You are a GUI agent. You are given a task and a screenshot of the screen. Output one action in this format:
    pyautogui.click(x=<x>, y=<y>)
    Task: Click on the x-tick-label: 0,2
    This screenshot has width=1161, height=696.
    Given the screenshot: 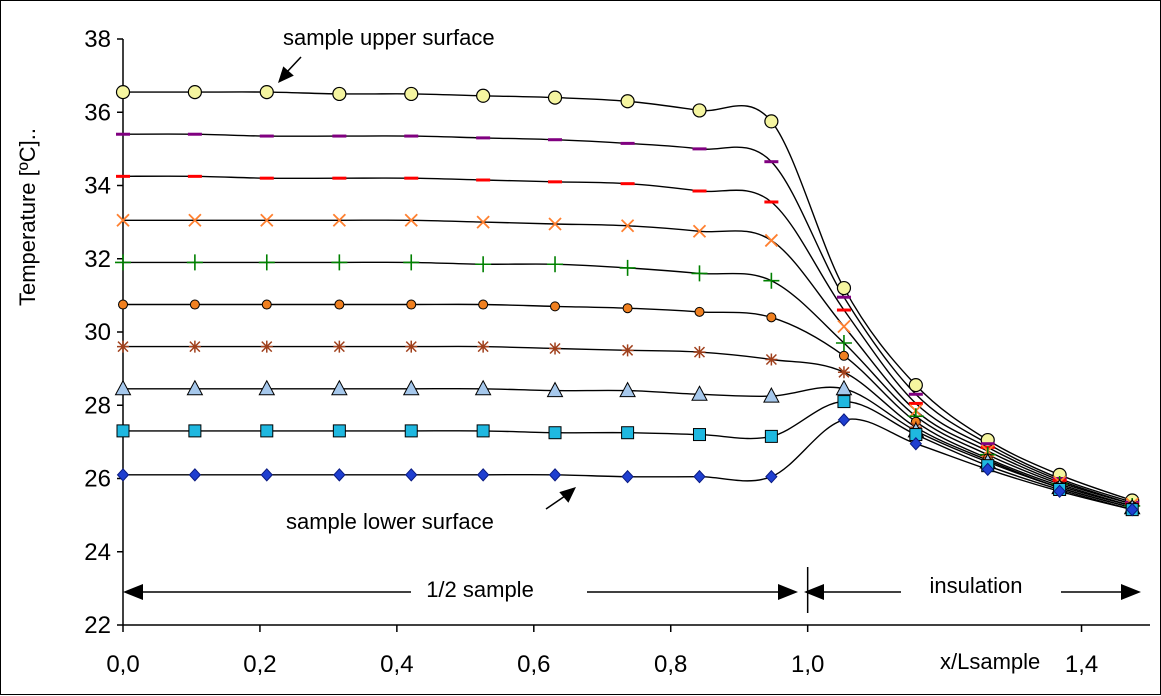 What is the action you would take?
    pyautogui.click(x=259, y=664)
    